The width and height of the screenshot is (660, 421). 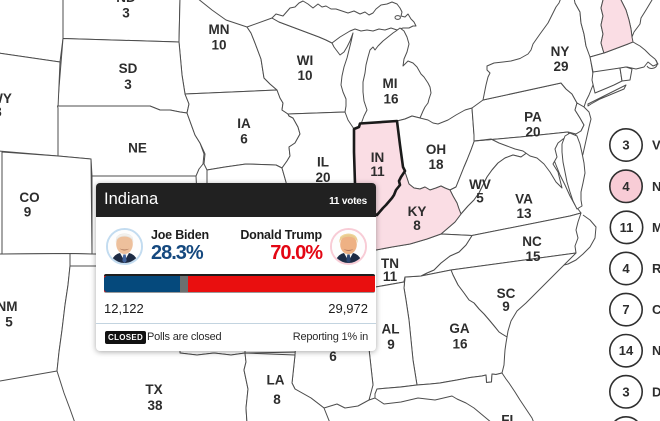 I want to click on svg-text: IA, so click(x=244, y=123).